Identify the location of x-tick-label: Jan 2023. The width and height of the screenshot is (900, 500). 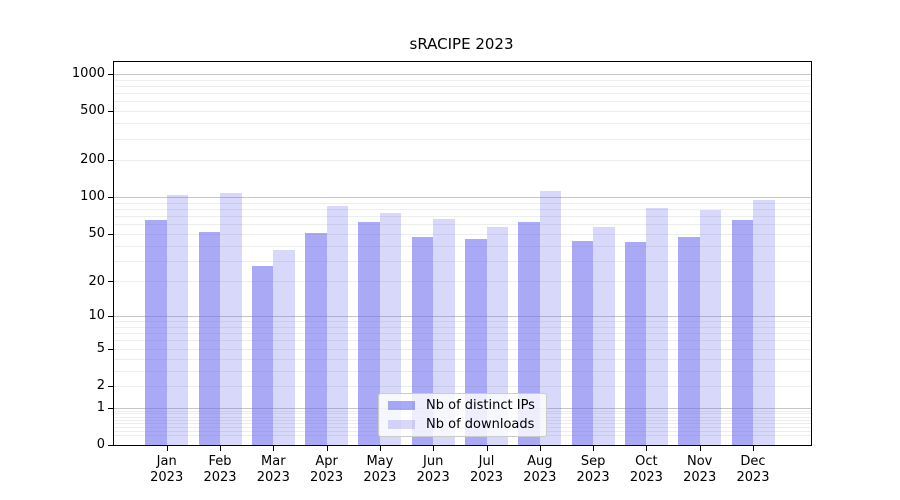
(167, 469).